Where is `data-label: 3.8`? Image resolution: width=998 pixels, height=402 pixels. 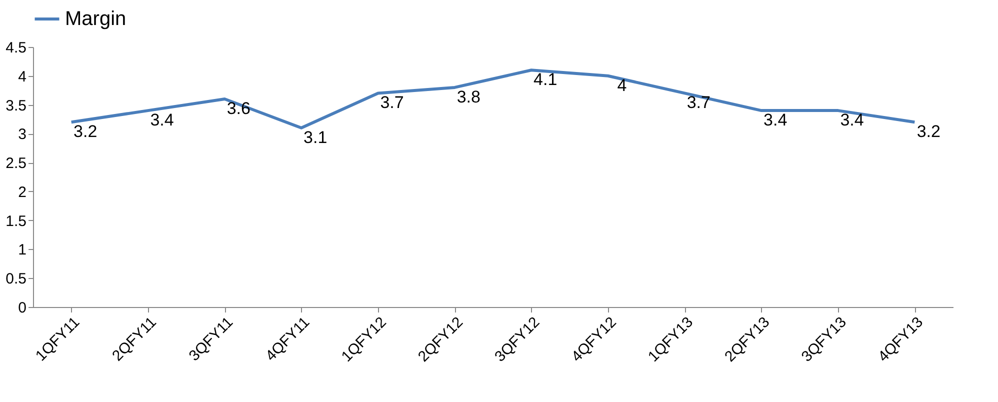 data-label: 3.8 is located at coordinates (468, 96).